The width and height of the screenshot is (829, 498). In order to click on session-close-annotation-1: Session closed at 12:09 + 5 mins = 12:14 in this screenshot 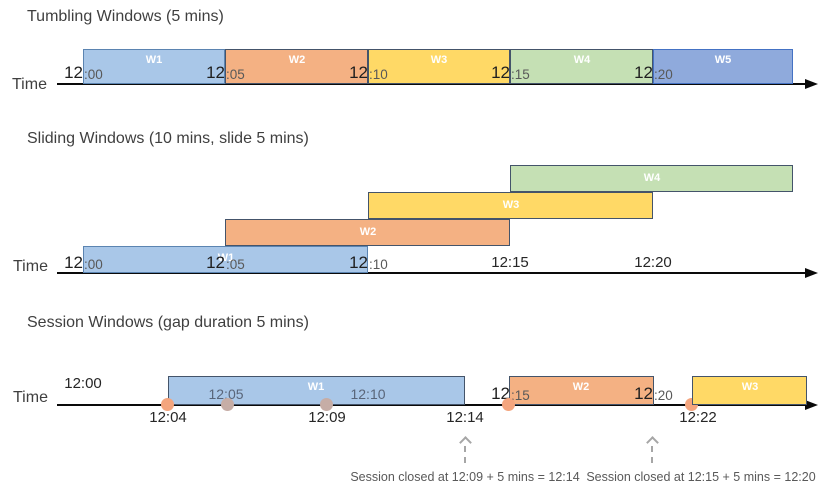, I will do `click(465, 477)`.